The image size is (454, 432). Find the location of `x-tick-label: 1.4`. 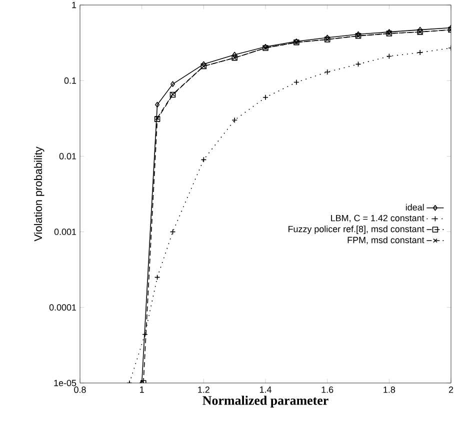

x-tick-label: 1.4 is located at coordinates (266, 389).